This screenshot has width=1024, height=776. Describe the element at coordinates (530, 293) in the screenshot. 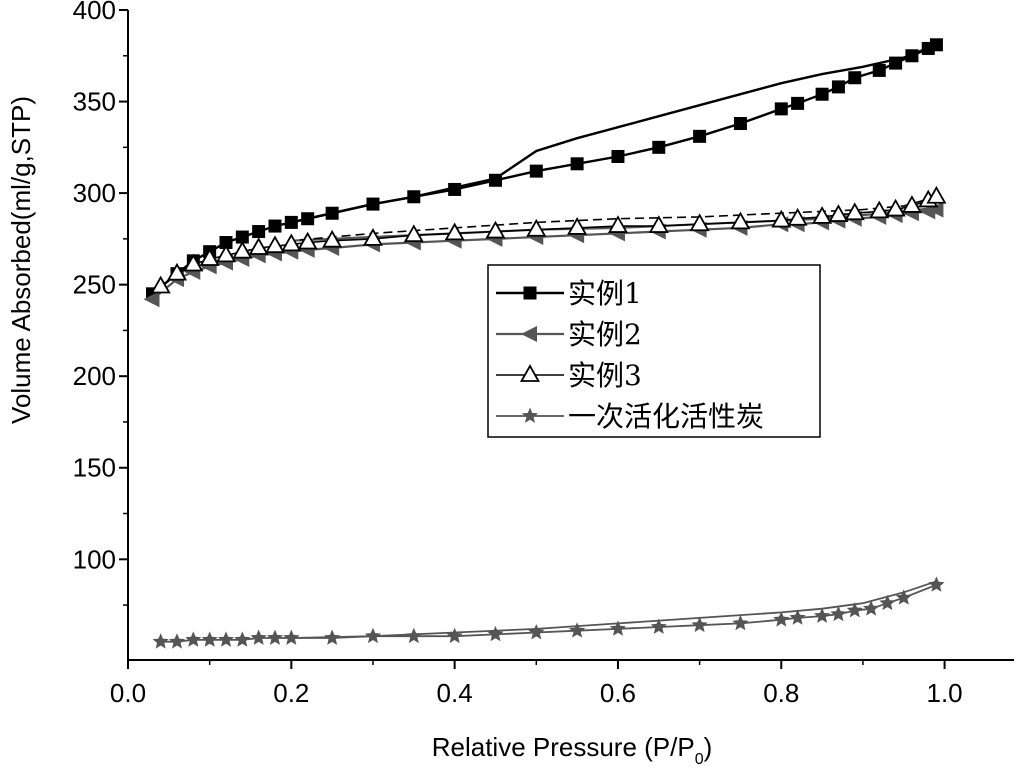

I see `legend-marker` at that location.